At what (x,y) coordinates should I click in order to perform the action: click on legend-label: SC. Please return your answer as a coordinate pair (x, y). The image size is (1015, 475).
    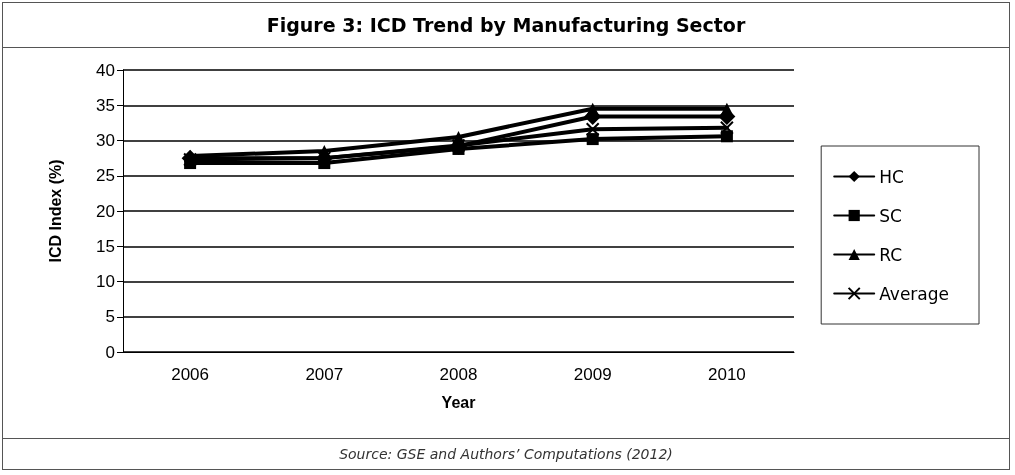
    Looking at the image, I should click on (890, 215).